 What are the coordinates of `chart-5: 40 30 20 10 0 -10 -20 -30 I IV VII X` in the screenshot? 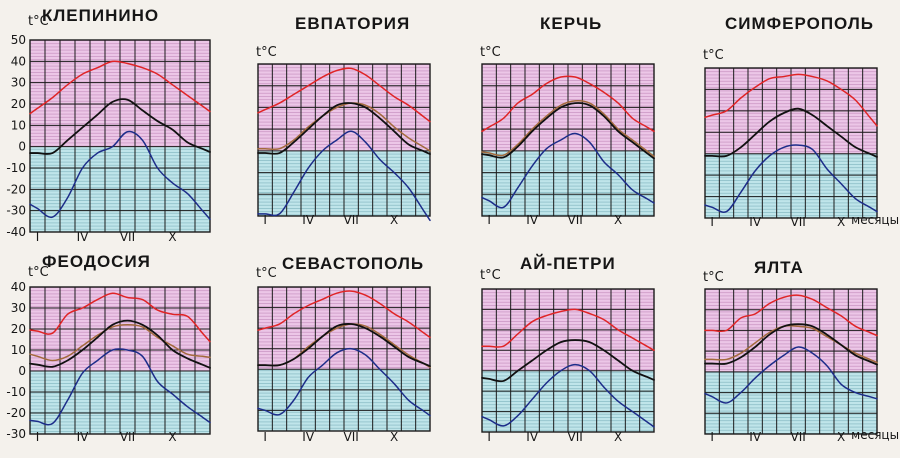 It's located at (108, 362).